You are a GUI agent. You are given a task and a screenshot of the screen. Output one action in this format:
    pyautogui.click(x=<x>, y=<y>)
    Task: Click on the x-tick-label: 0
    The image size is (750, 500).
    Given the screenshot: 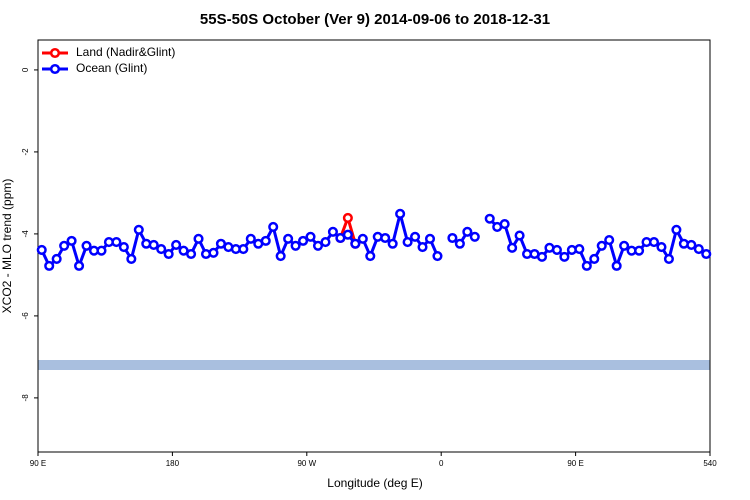 What is the action you would take?
    pyautogui.click(x=441, y=463)
    